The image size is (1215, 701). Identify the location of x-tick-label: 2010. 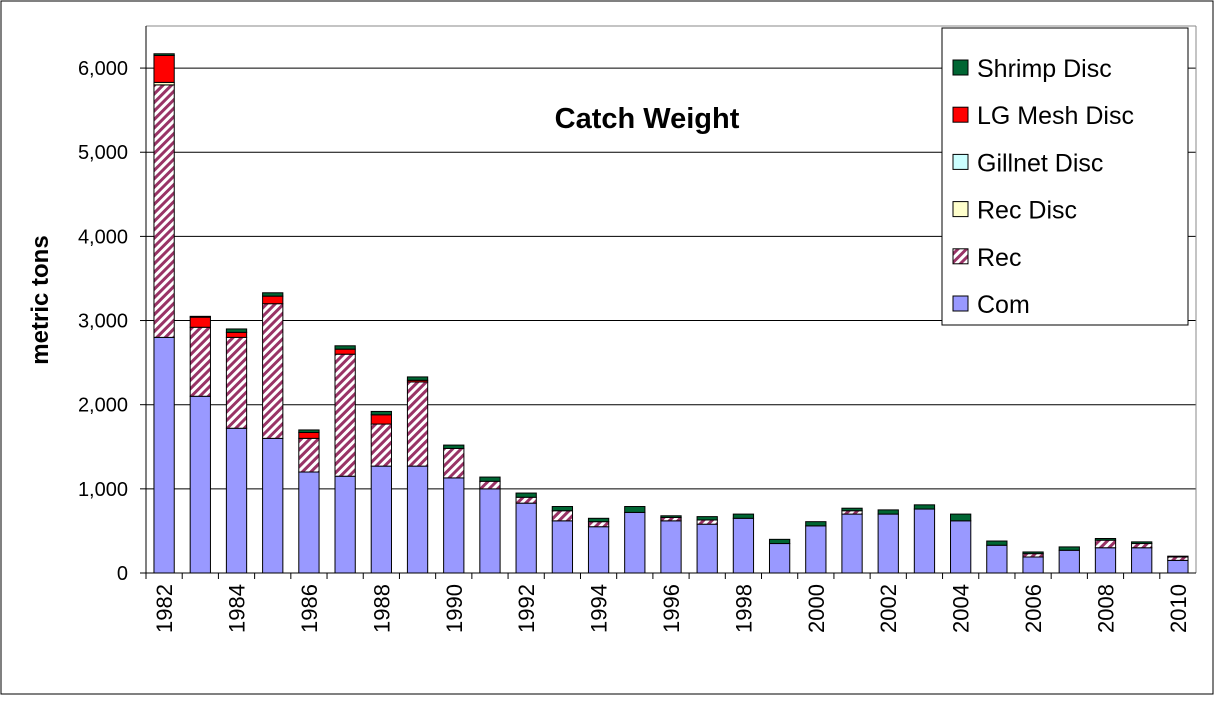
(1178, 608).